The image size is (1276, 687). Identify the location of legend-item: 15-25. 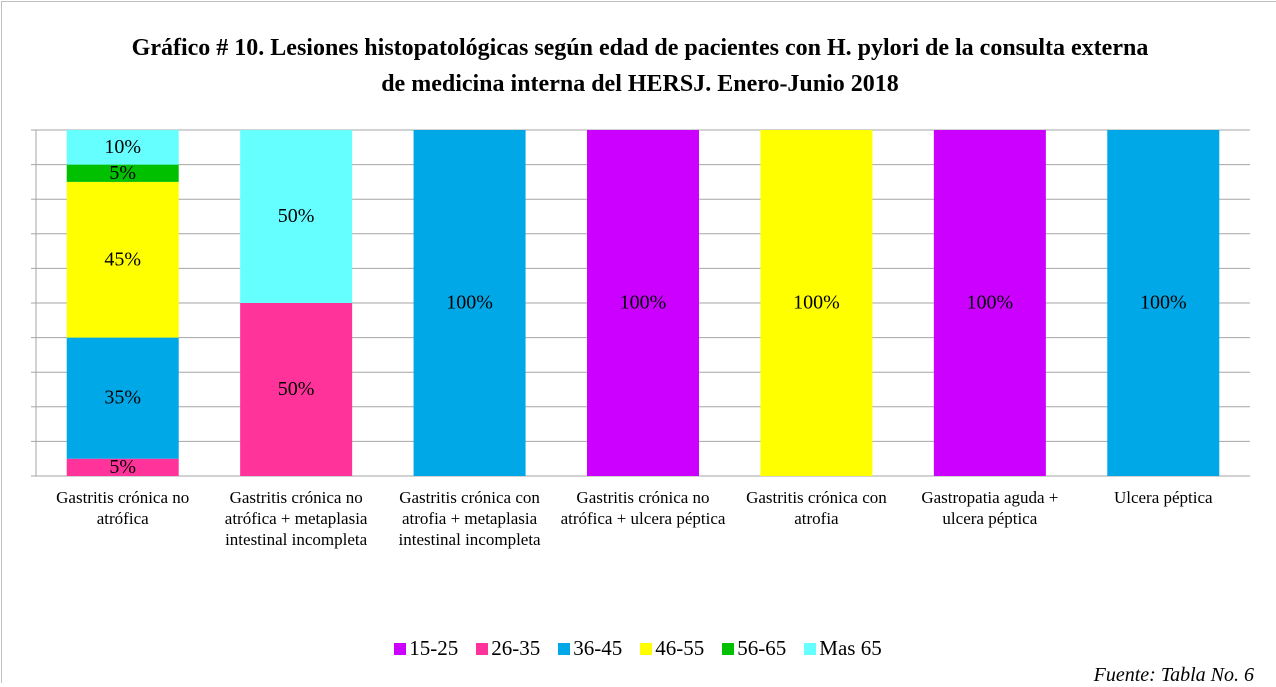
(426, 648).